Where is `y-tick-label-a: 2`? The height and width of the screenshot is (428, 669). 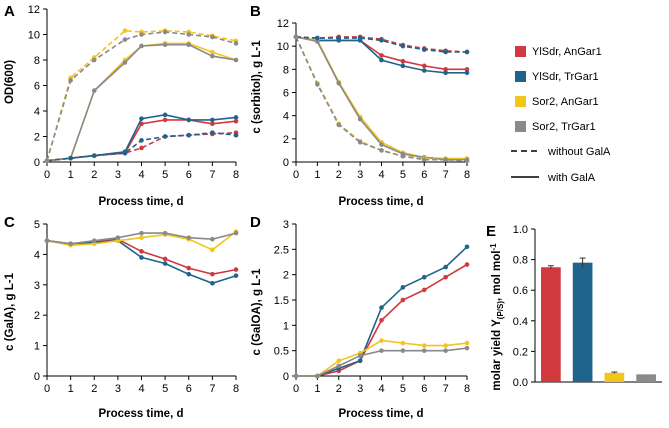
y-tick-label-a: 2 is located at coordinates (37, 138).